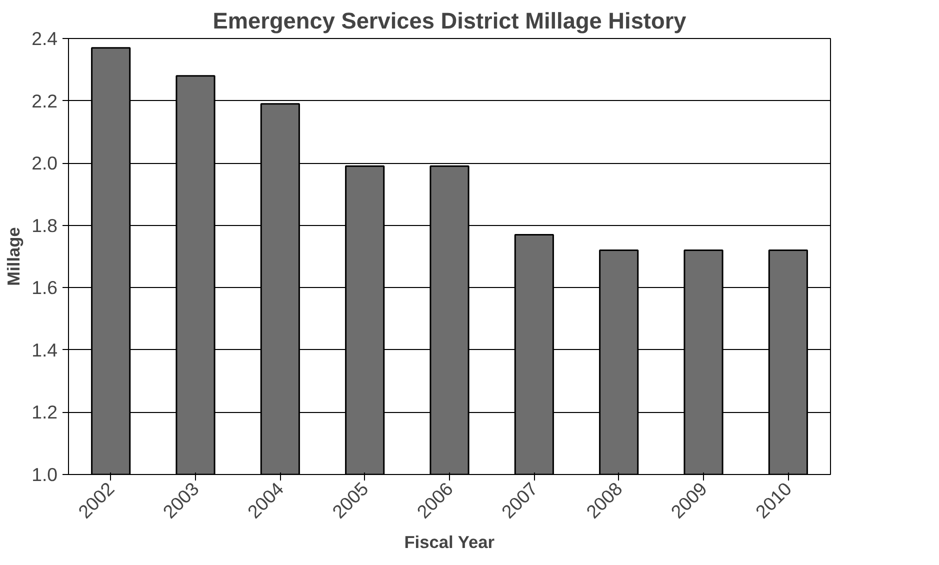  Describe the element at coordinates (45, 38) in the screenshot. I see `y-tick-label: 2.4` at that location.